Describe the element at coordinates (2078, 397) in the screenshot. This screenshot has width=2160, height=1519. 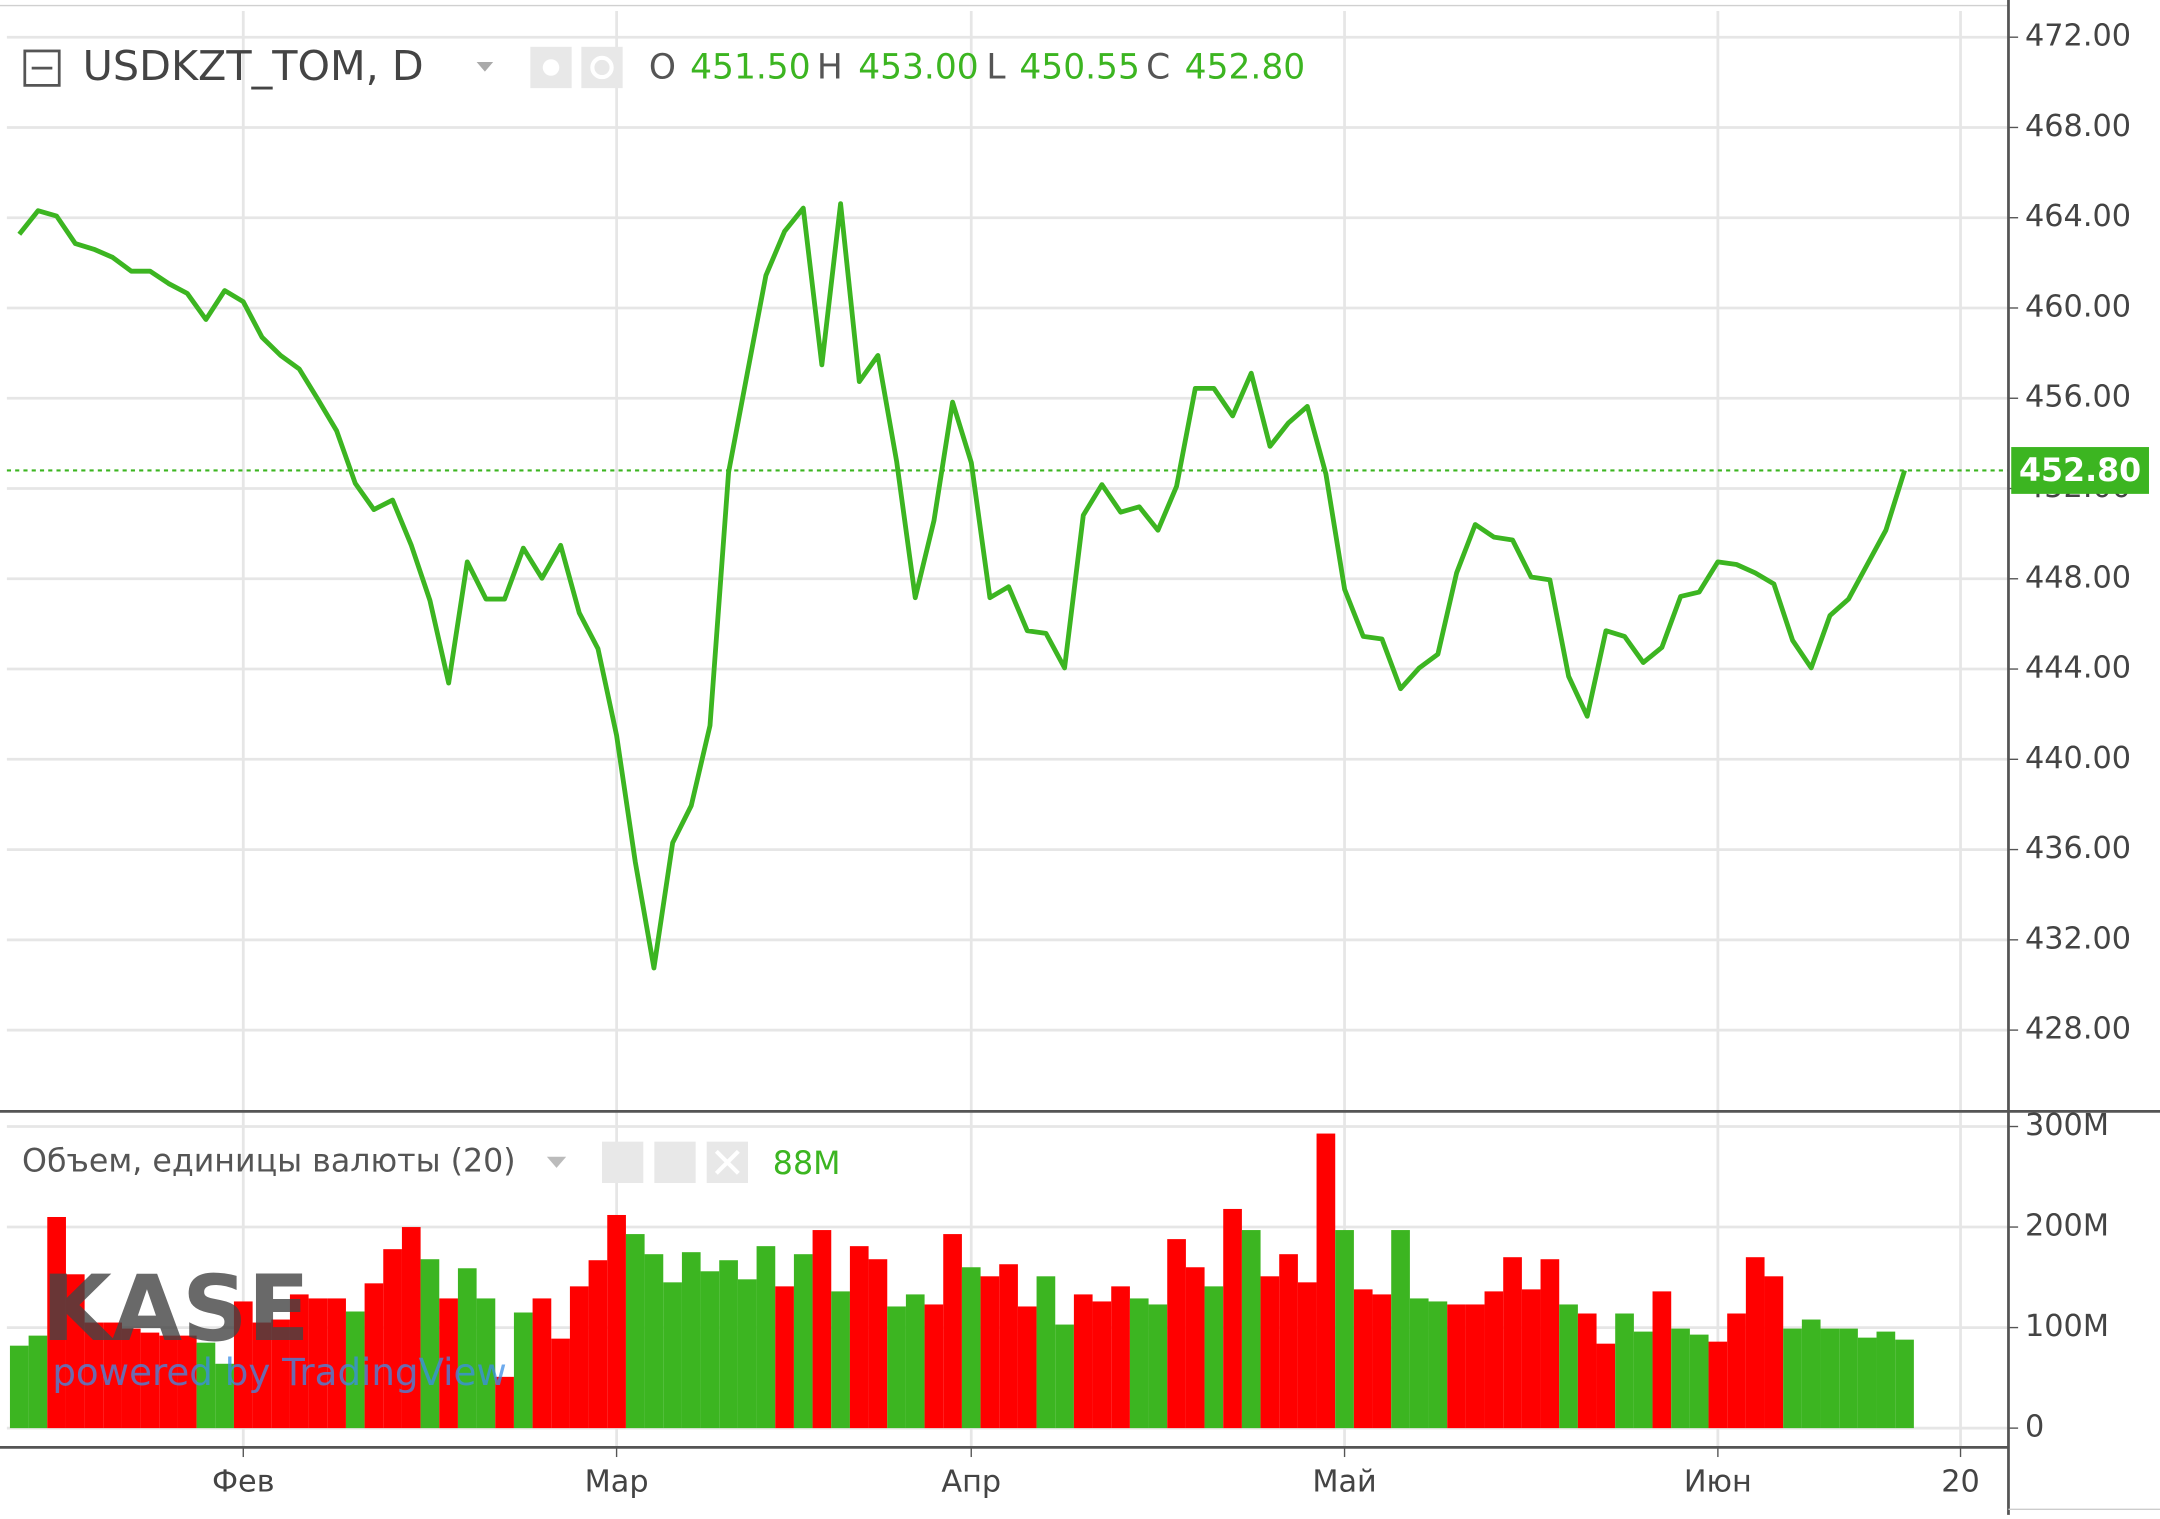
I see `y-tick-label: 456.00` at that location.